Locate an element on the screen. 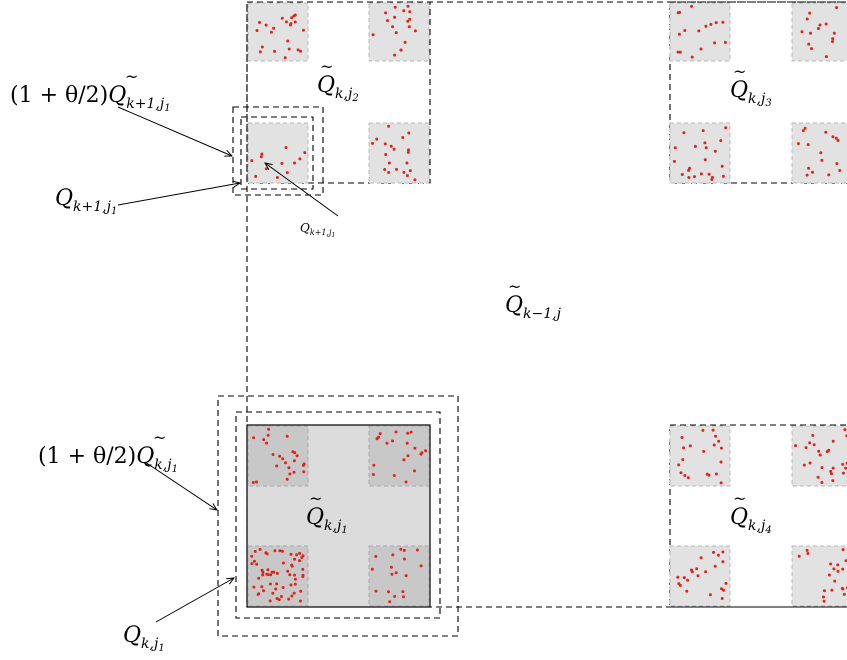  cube-k1-j1-inner-boundary is located at coordinates (277, 153).